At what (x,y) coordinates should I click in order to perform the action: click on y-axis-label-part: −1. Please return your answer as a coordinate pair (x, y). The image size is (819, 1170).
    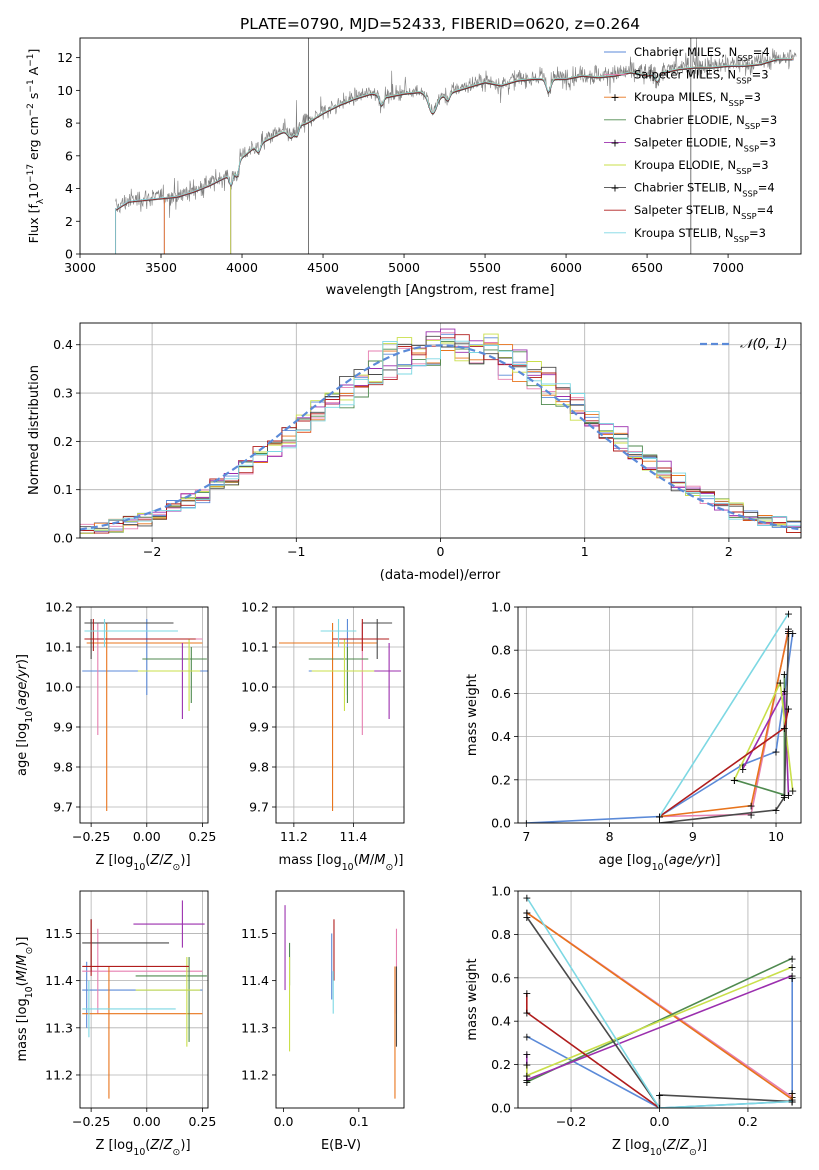
    Looking at the image, I should click on (31, 85).